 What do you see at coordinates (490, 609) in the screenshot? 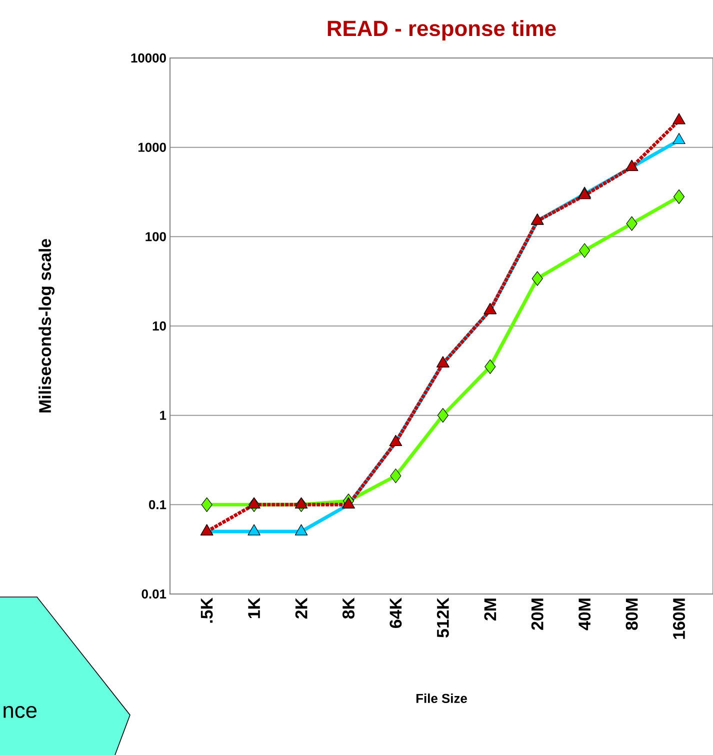
I see `x-tick-label: 2M` at bounding box center [490, 609].